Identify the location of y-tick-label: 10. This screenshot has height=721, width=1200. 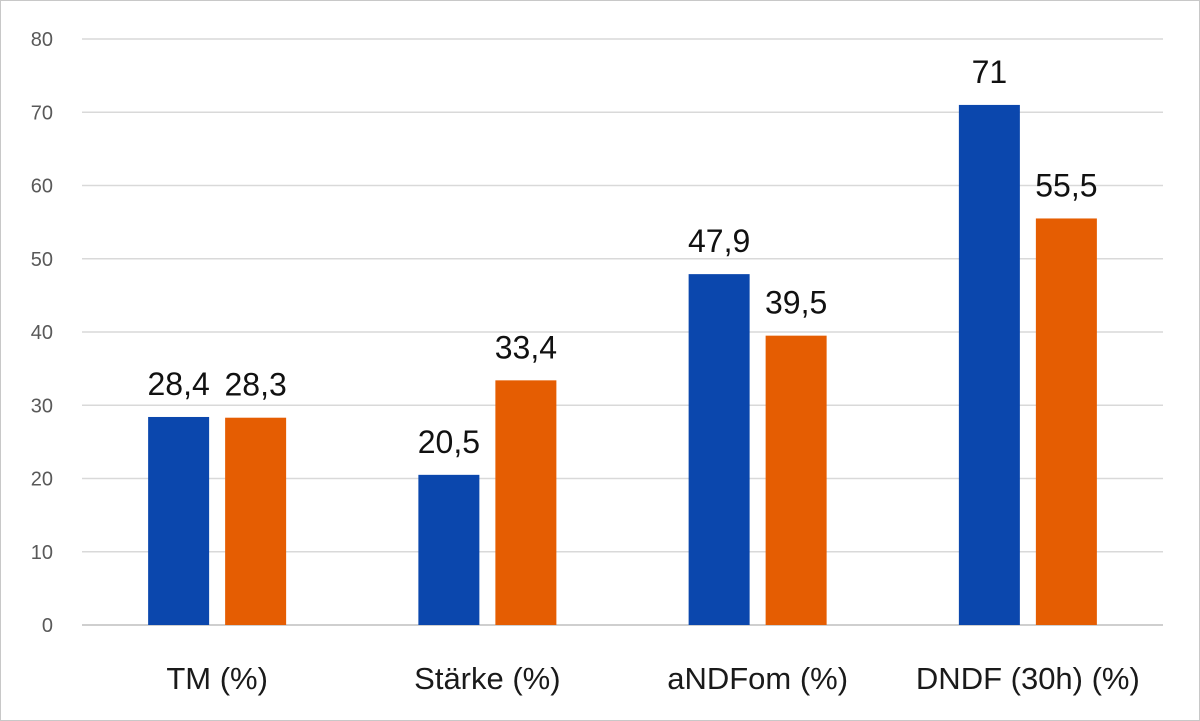
(42, 553).